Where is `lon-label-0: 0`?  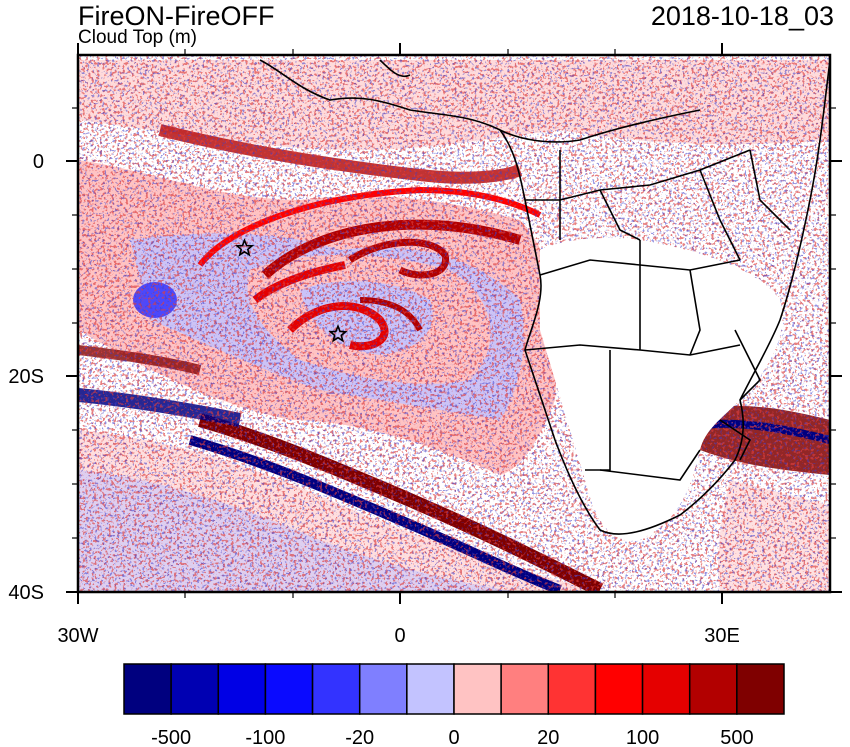 lon-label-0: 0 is located at coordinates (399, 636).